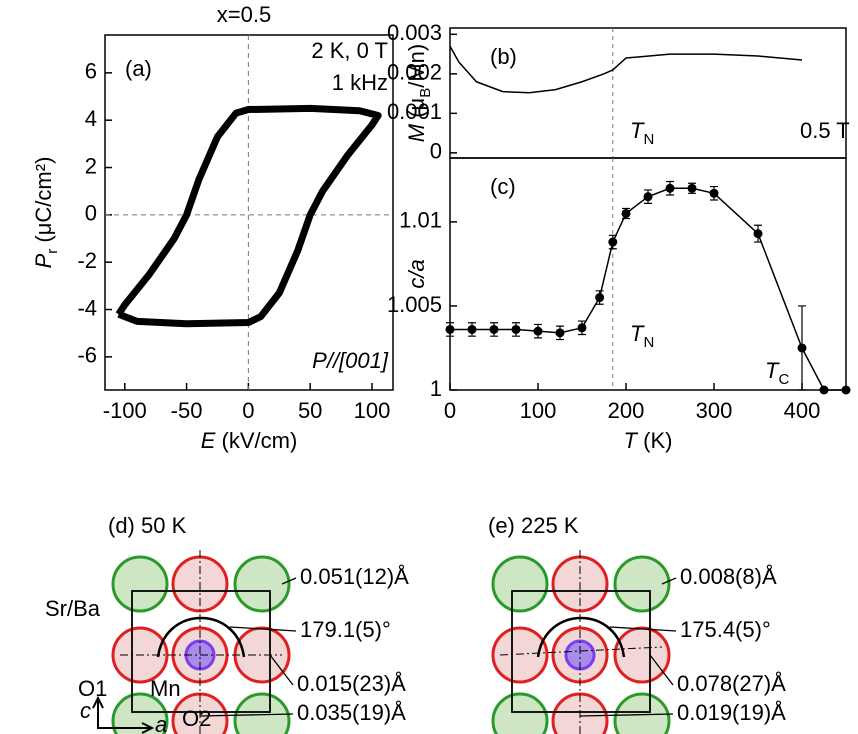 The image size is (858, 734). I want to click on y-axis-label: M (μB/Mn), so click(419, 93).